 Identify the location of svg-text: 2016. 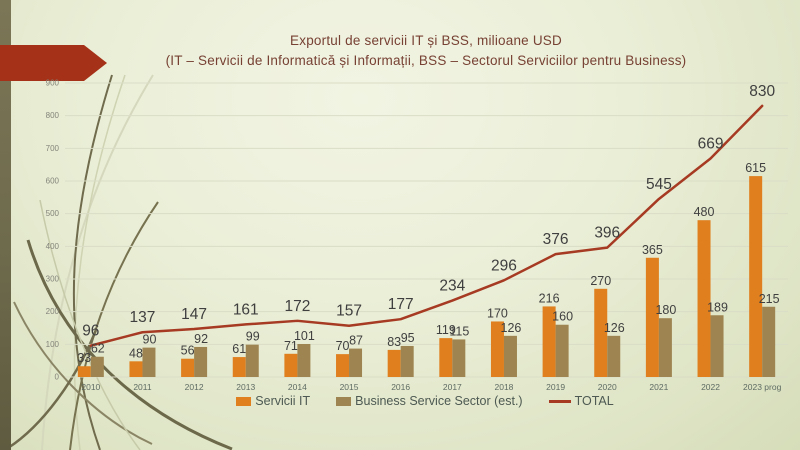
(400, 387).